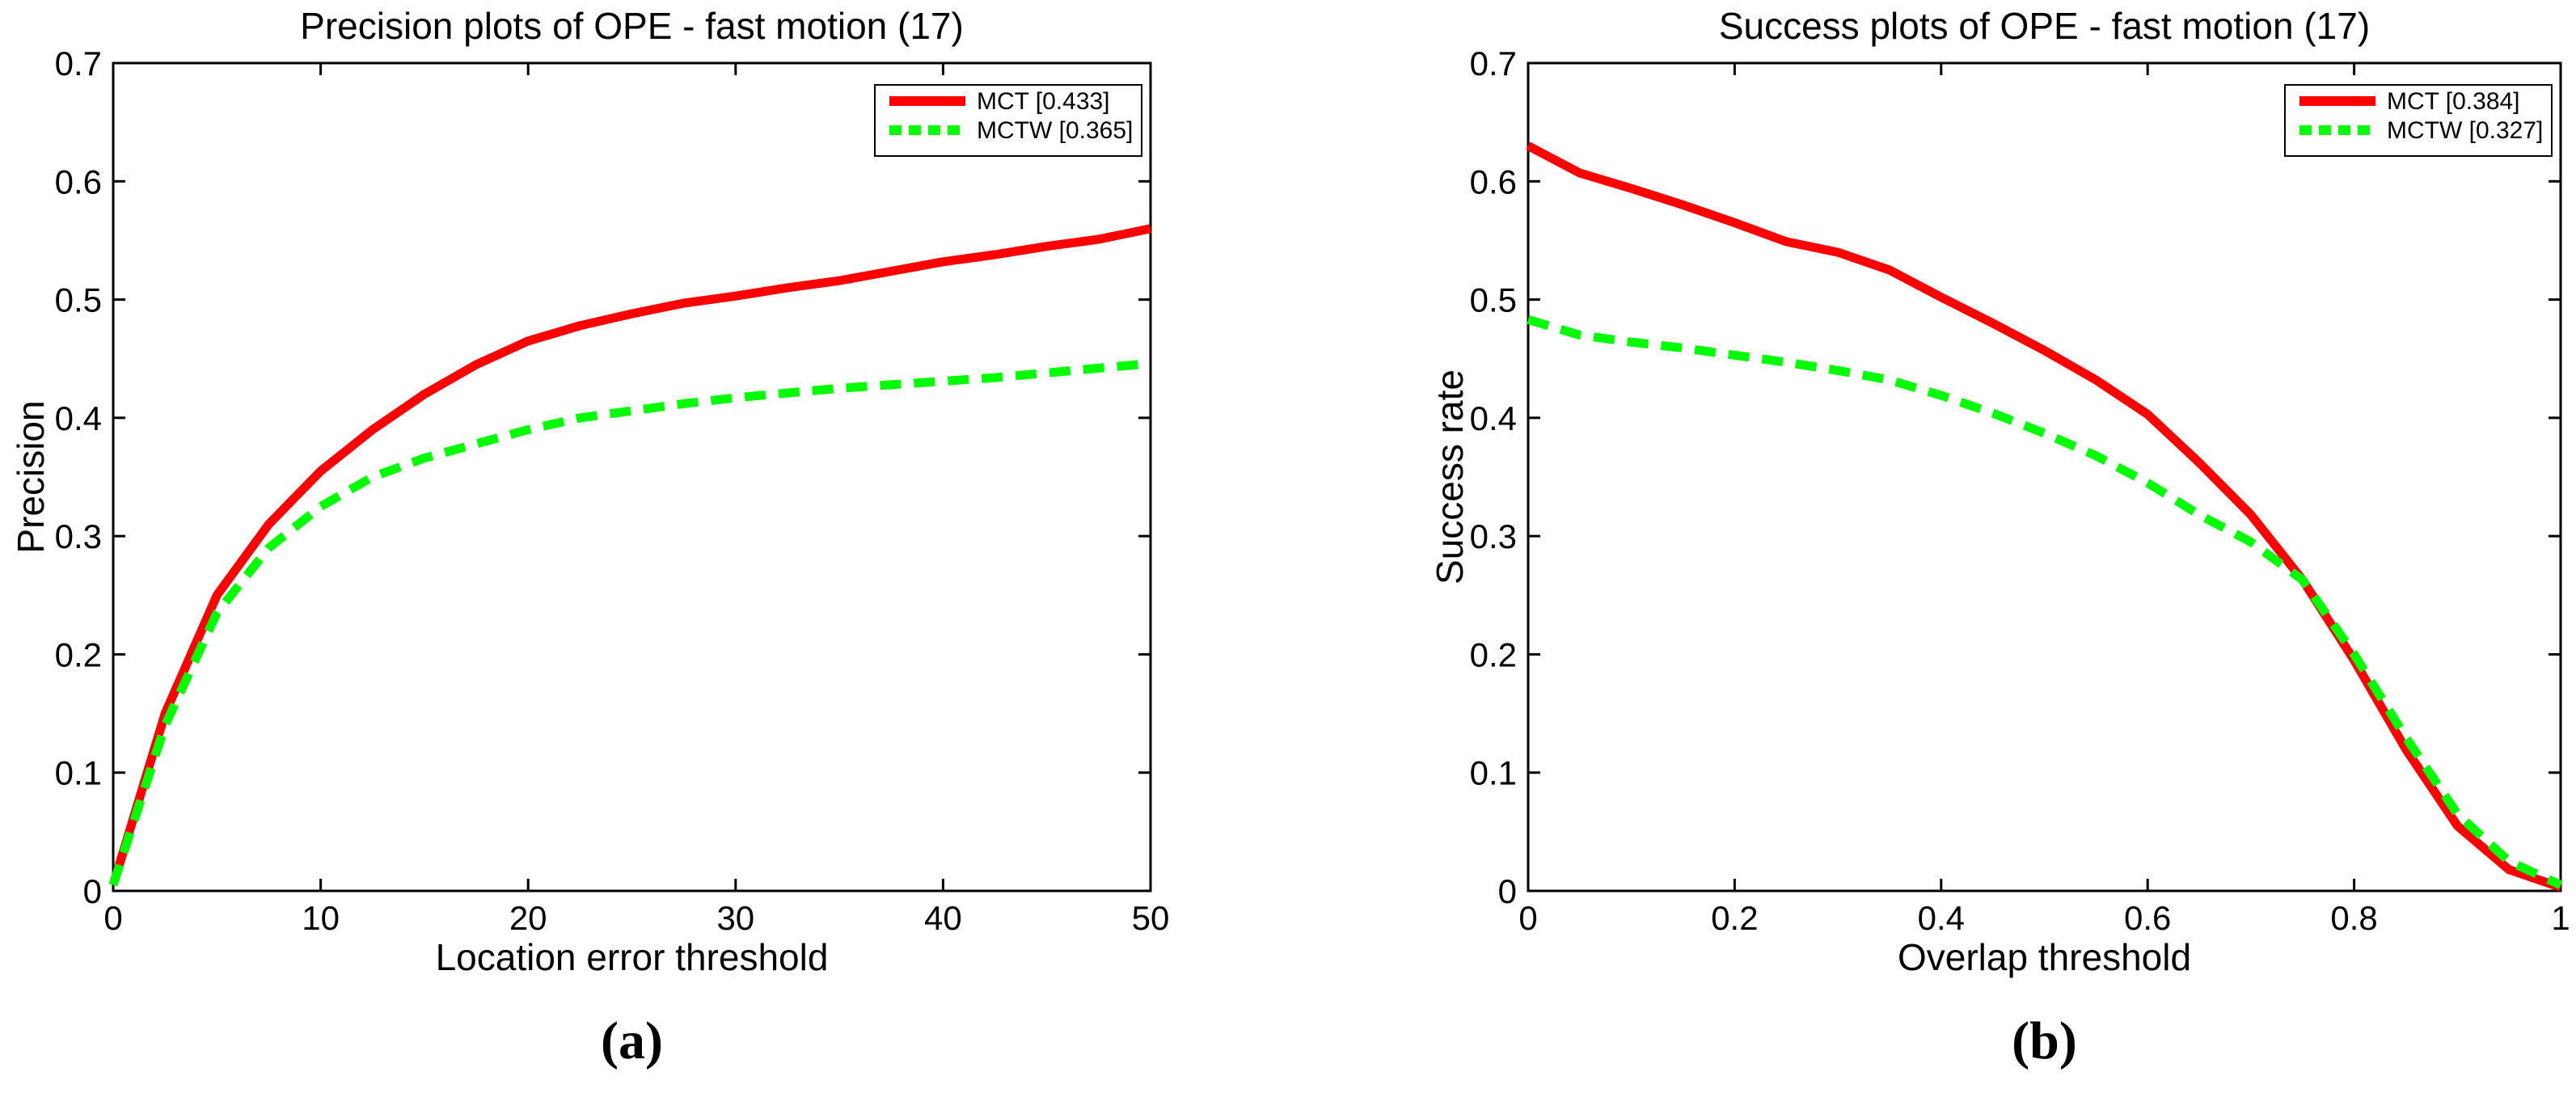 The image size is (2576, 1093). Describe the element at coordinates (528, 918) in the screenshot. I see `x-tick-label: 20` at that location.